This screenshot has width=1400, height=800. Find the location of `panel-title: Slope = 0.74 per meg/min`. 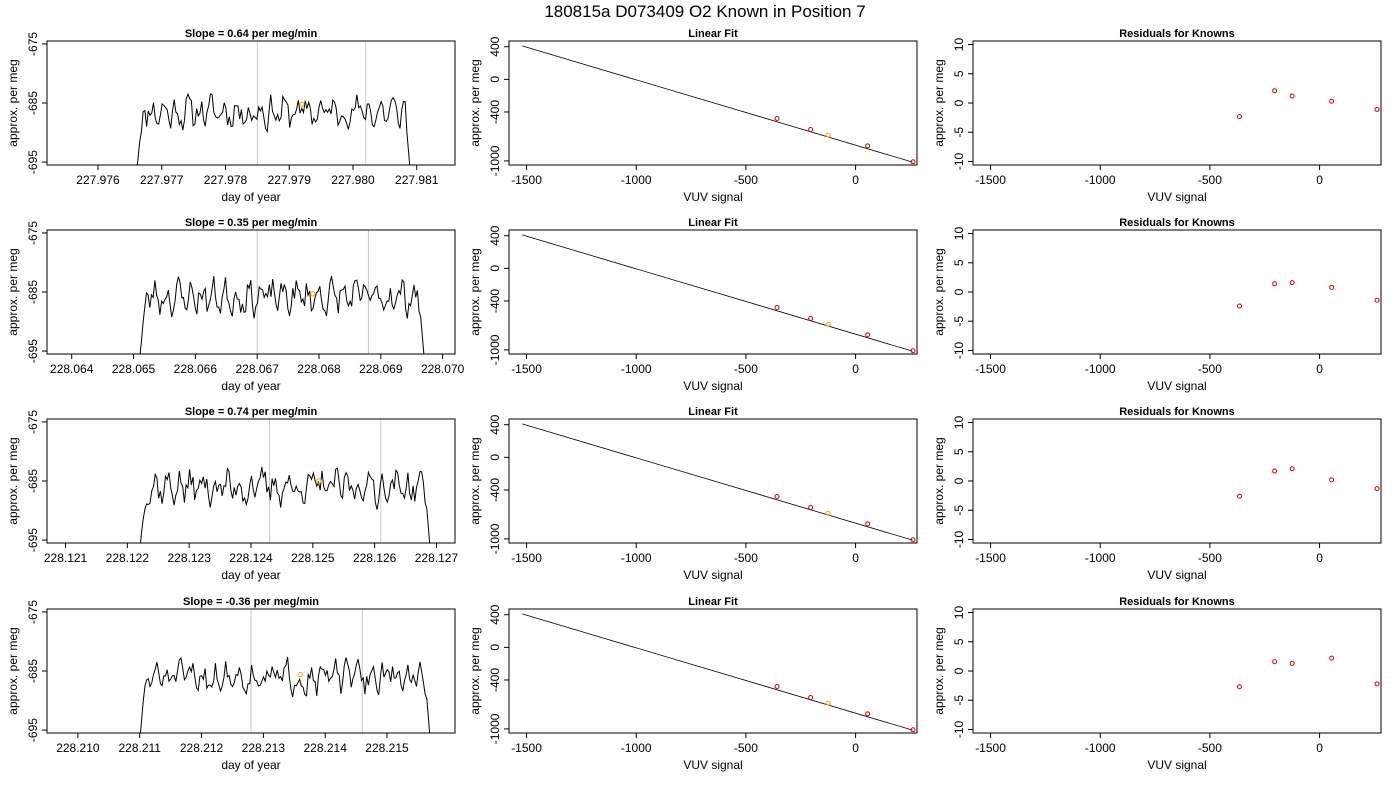

panel-title: Slope = 0.74 per meg/min is located at coordinates (251, 412).